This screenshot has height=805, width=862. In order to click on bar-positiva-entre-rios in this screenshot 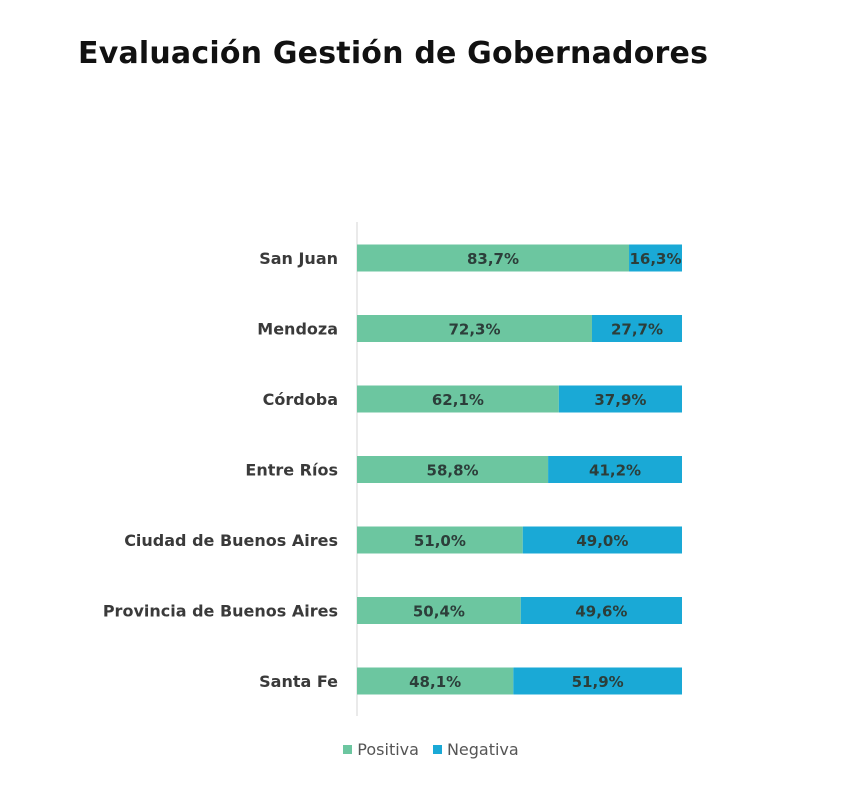, I will do `click(453, 469)`.